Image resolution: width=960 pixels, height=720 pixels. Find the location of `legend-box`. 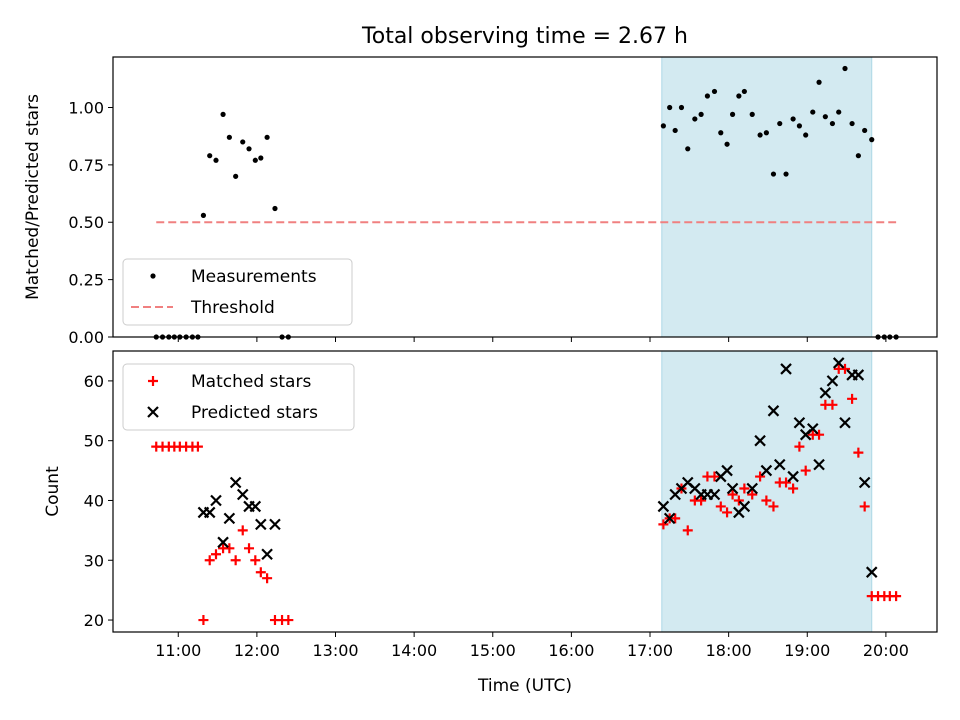

legend-box is located at coordinates (237, 292).